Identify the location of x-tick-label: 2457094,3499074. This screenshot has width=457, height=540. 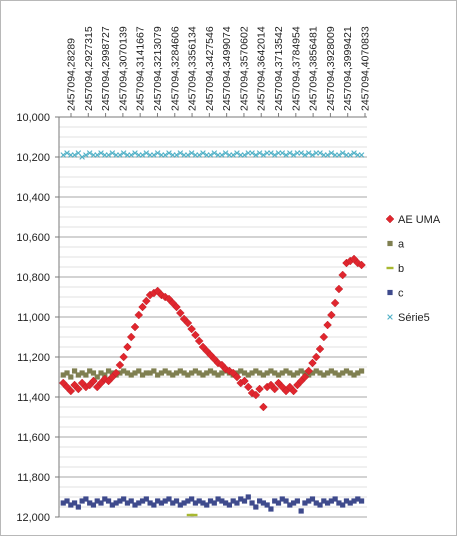
(227, 68).